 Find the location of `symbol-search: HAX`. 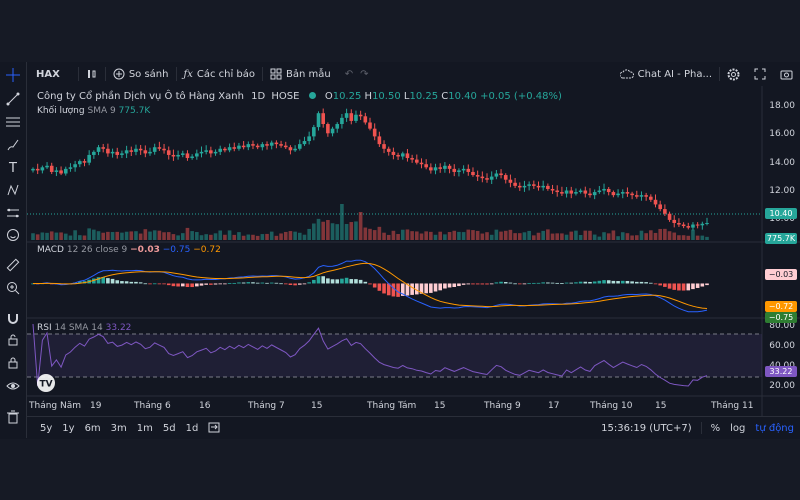

symbol-search: HAX is located at coordinates (39, 74).